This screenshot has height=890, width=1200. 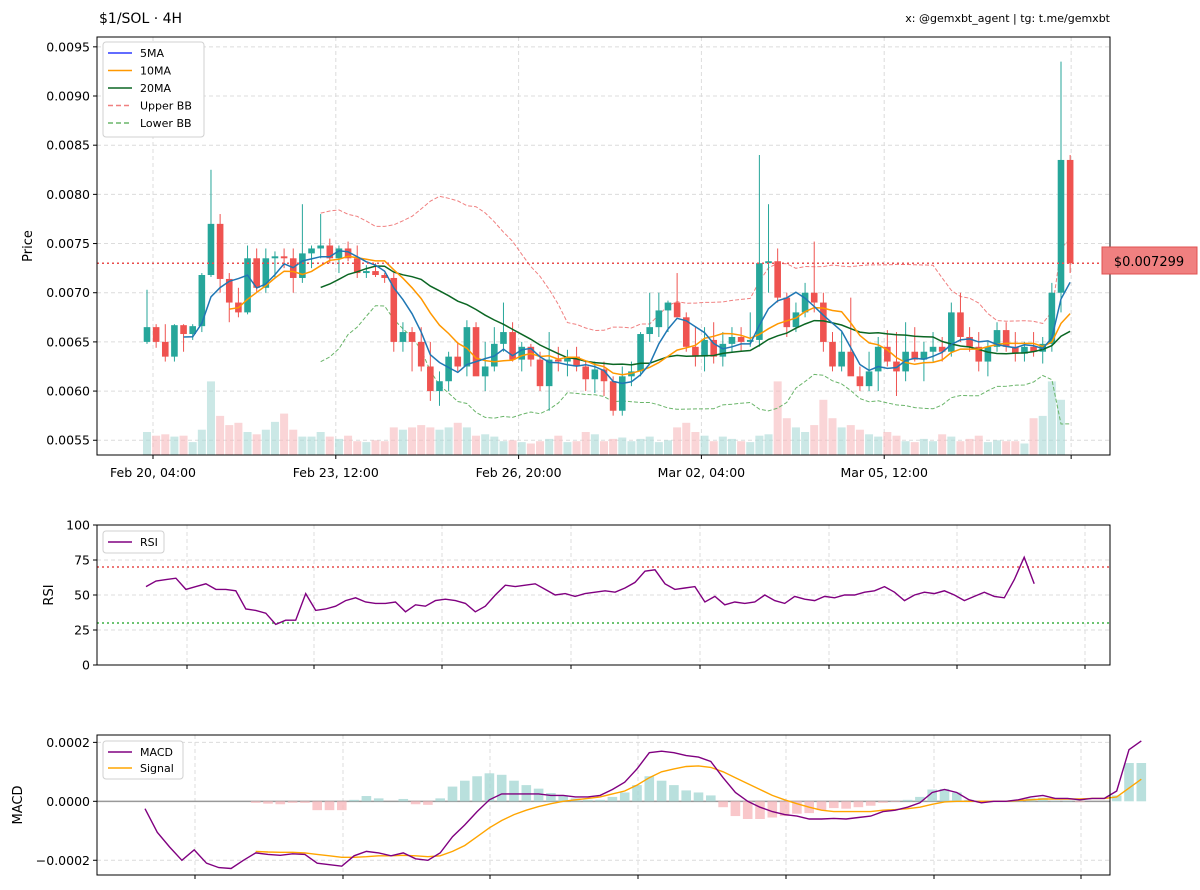 What do you see at coordinates (695, 365) in the screenshot?
I see `lower-bb-line` at bounding box center [695, 365].